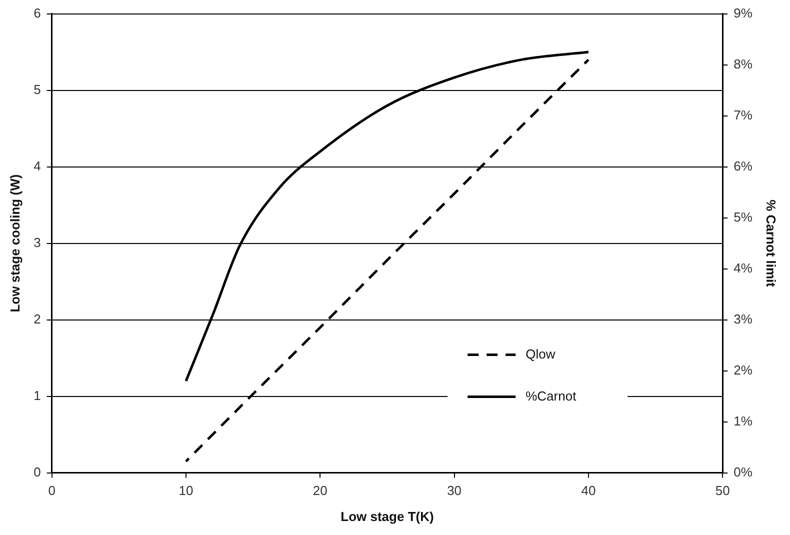  I want to click on y2-axis-title: % Carnot limit, so click(771, 244).